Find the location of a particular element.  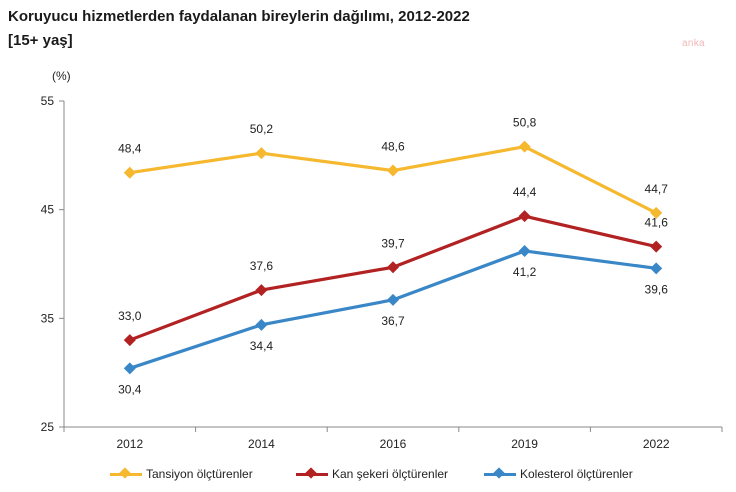

data-label: 36,7 is located at coordinates (393, 321).